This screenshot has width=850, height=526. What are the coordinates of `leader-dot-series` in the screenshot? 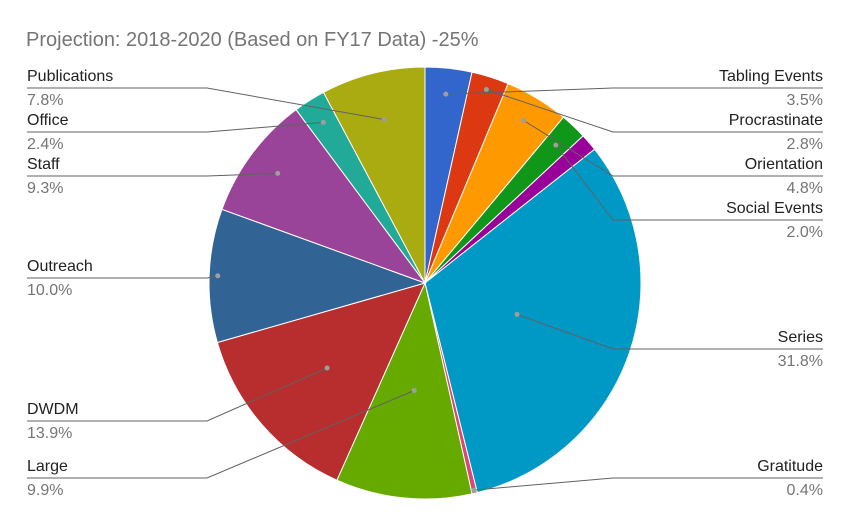 It's located at (517, 314).